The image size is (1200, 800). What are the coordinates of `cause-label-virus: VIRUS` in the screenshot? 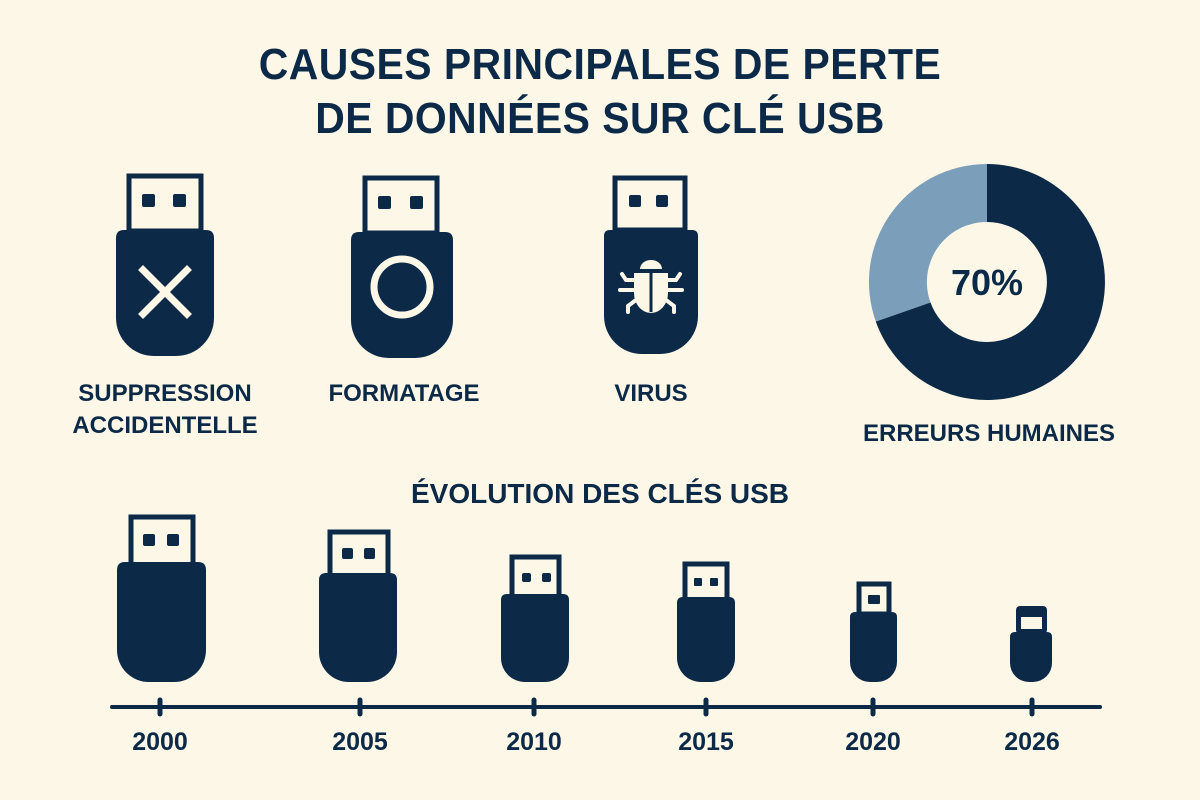 It's located at (651, 394).